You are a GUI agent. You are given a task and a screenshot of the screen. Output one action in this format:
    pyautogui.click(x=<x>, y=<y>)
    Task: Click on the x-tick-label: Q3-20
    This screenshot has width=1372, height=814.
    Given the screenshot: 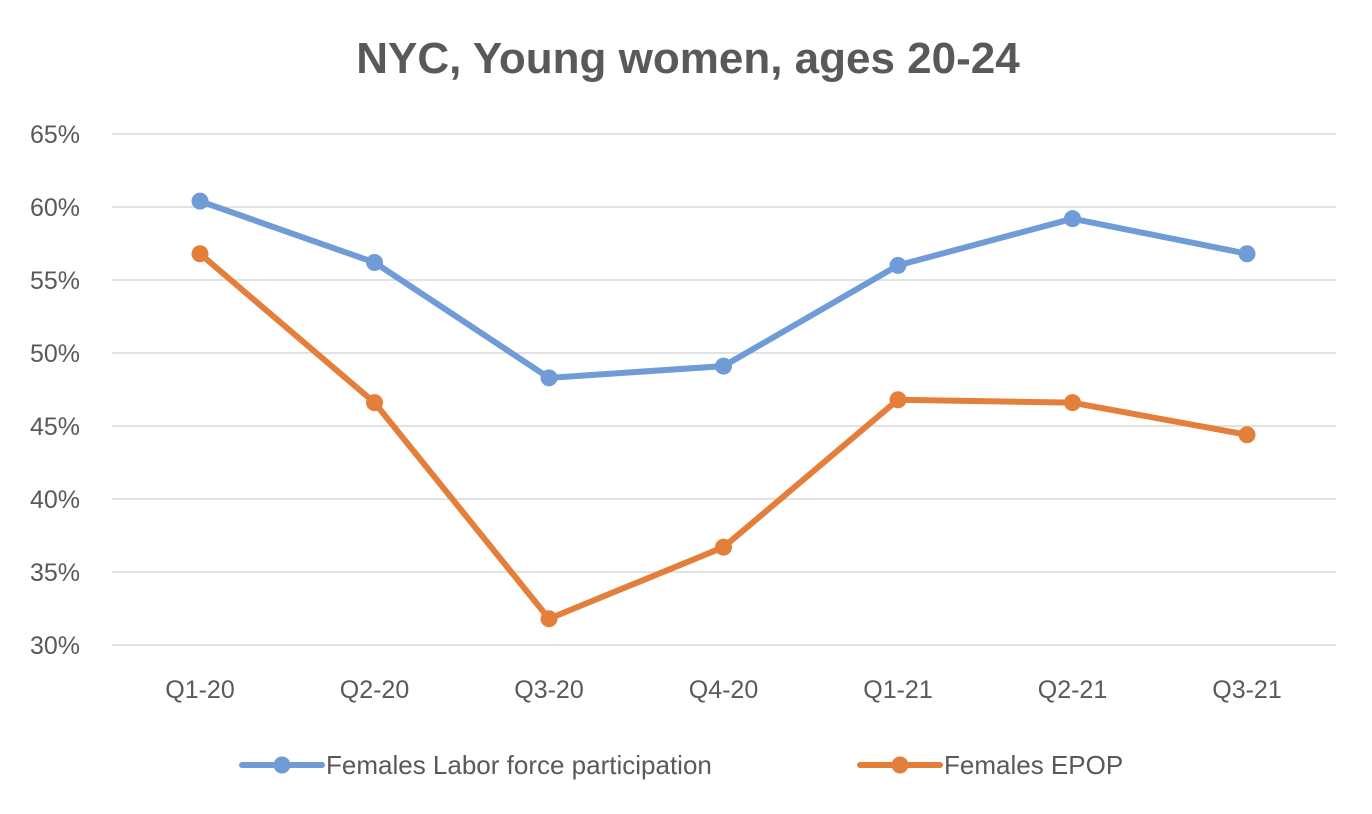 What is the action you would take?
    pyautogui.click(x=548, y=690)
    